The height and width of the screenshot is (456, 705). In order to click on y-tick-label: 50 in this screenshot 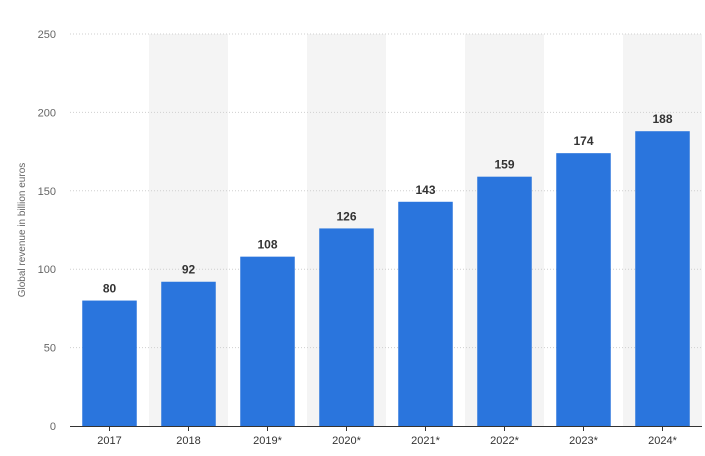, I will do `click(50, 349)`.